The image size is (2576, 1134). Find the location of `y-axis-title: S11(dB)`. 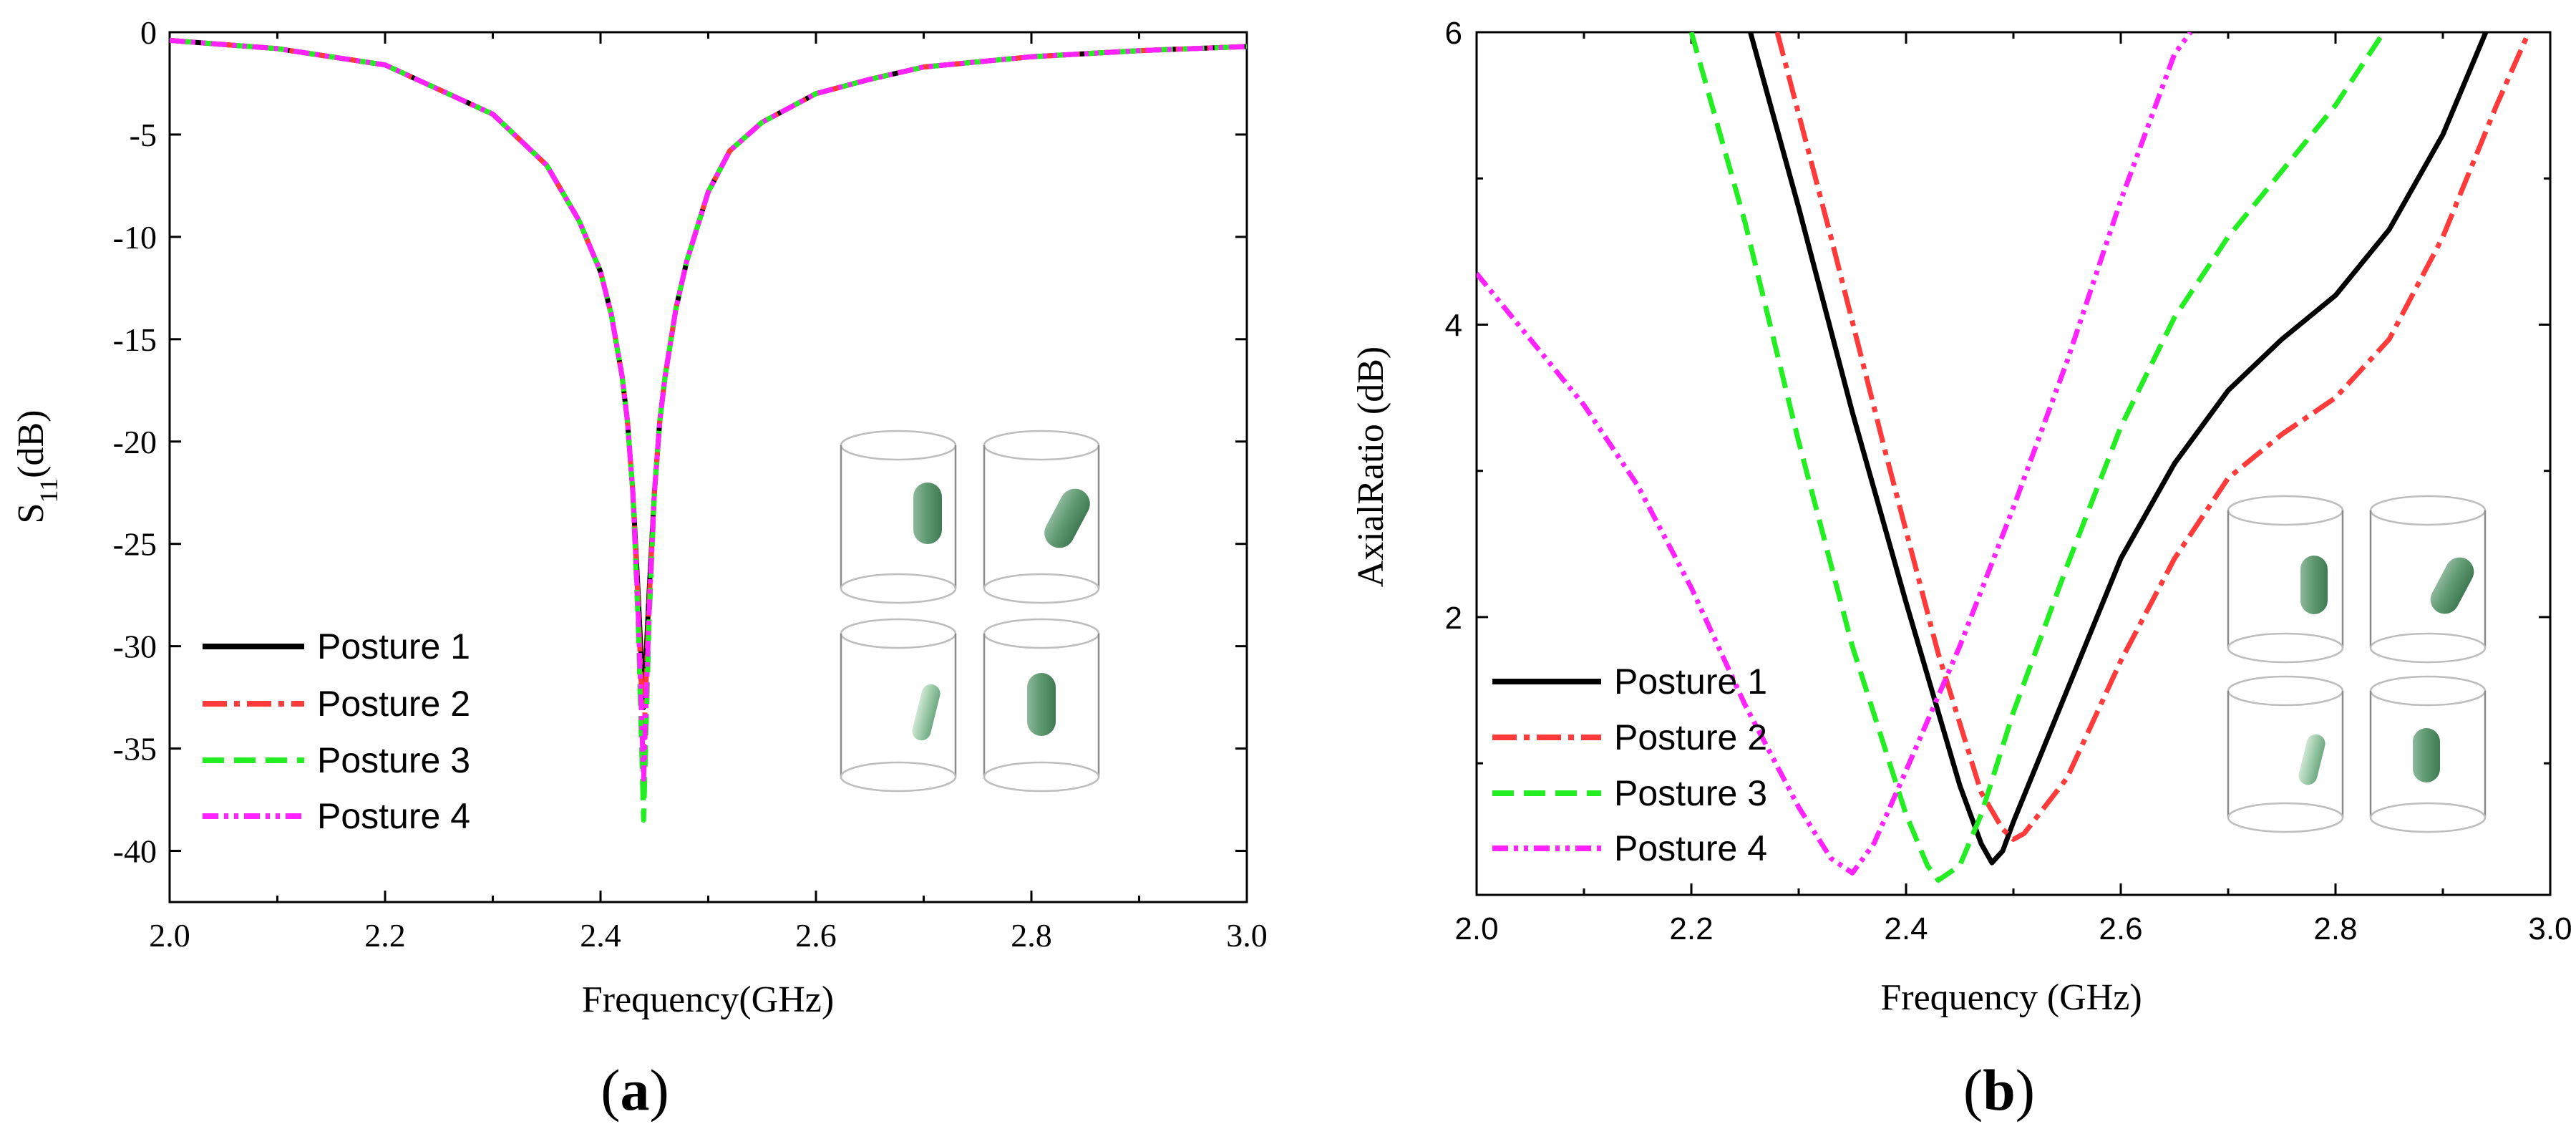

y-axis-title: S11(dB) is located at coordinates (37, 467).